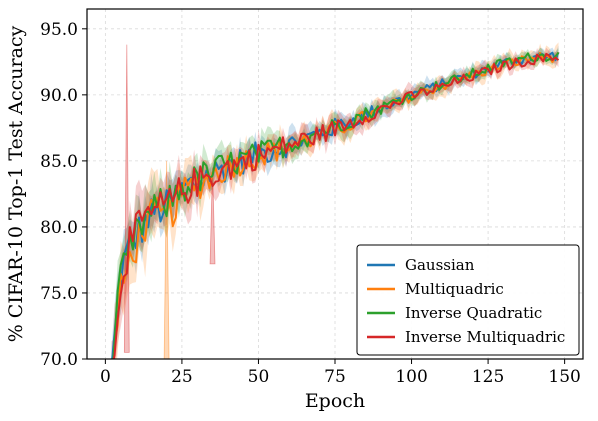 The height and width of the screenshot is (421, 598). What do you see at coordinates (564, 377) in the screenshot?
I see `x-tick-label: 150` at bounding box center [564, 377].